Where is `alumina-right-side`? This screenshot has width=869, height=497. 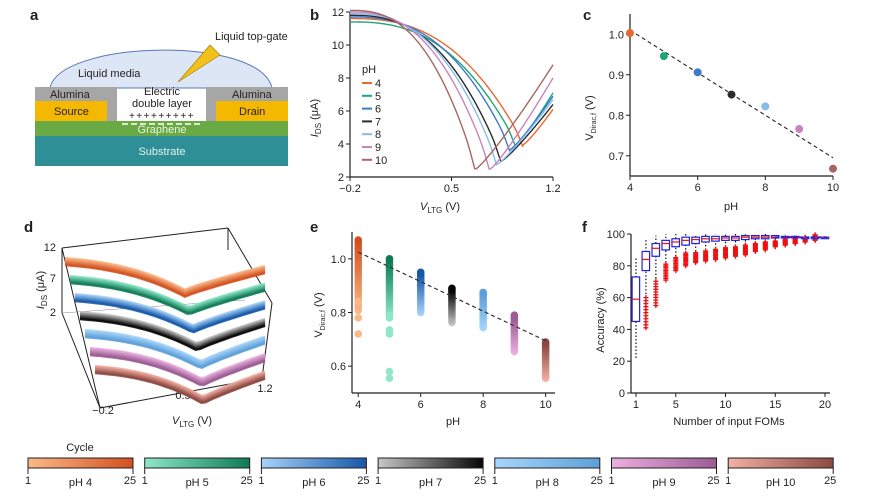
alumina-right-side is located at coordinates (211, 111).